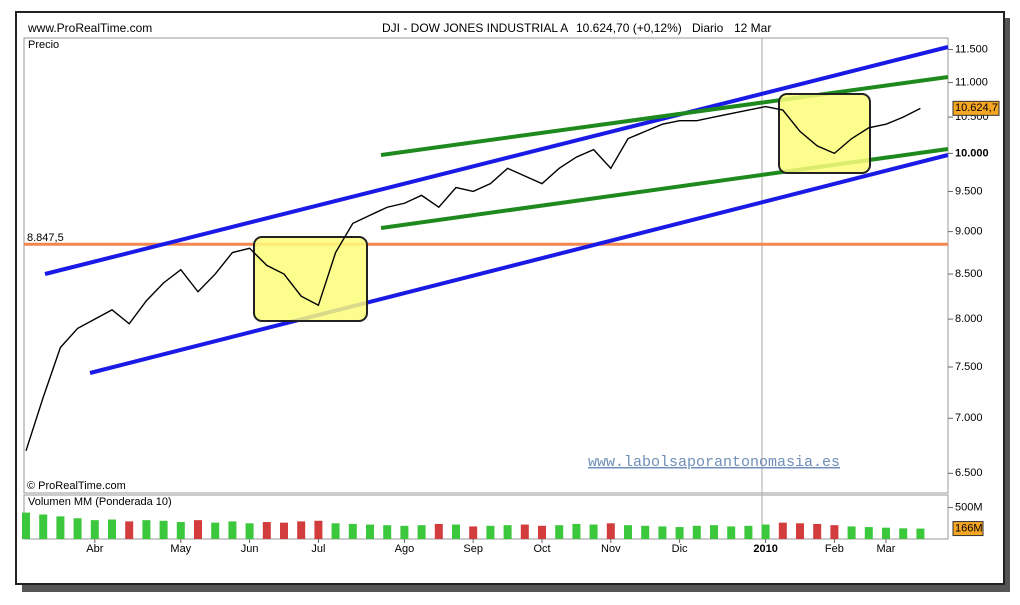 This screenshot has height=605, width=1020. I want to click on y-tick-label: 8.000, so click(969, 319).